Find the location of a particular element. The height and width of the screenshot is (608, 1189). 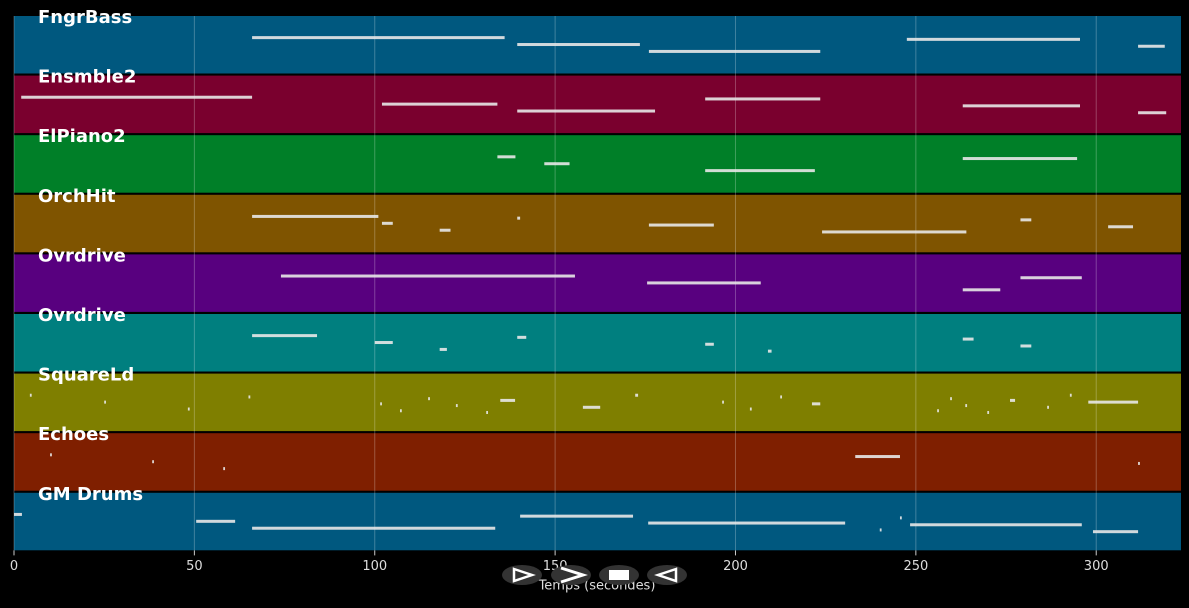

x-tick-label: 50 is located at coordinates (194, 566).